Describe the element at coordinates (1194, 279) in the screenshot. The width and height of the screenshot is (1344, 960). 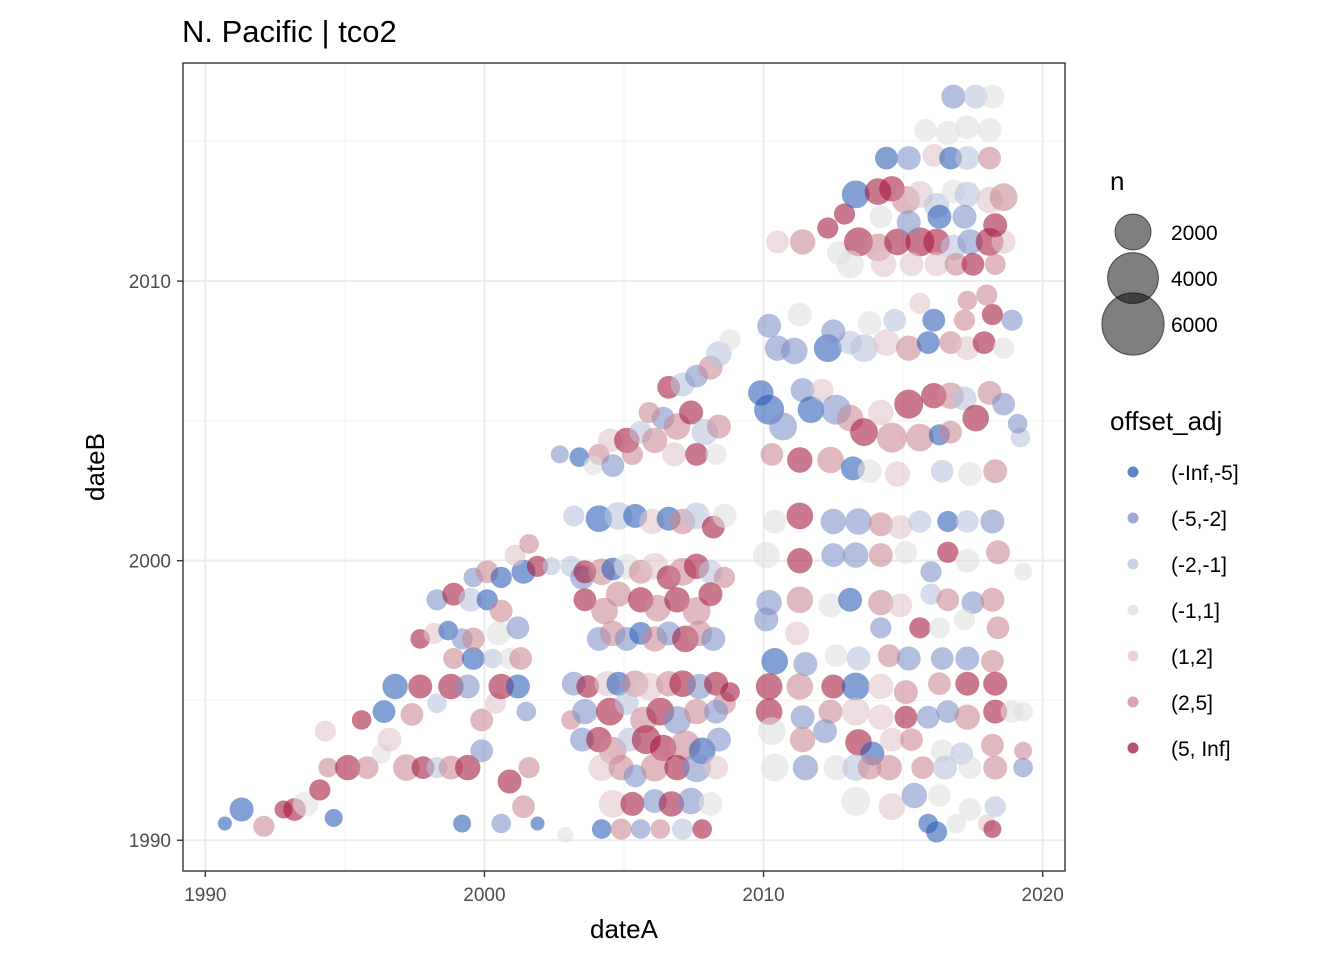
I see `size-legend-label: 4000` at that location.